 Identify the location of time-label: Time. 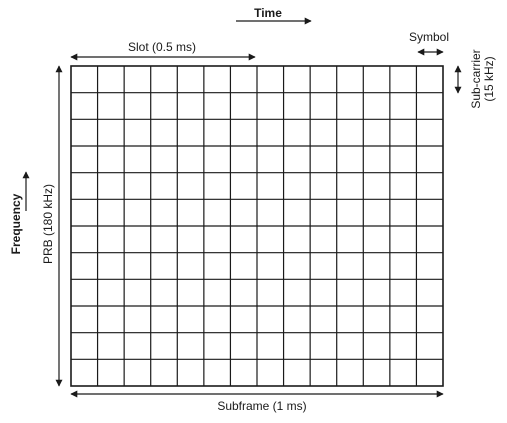
(268, 13).